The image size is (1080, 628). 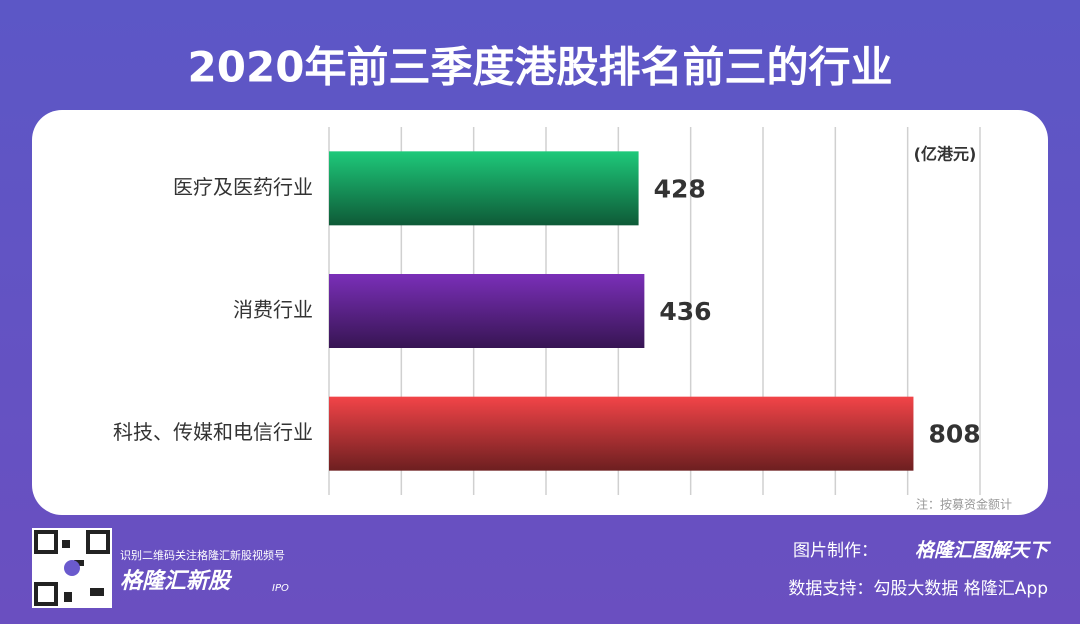 What do you see at coordinates (918, 589) in the screenshot?
I see `source: 数据支持：勾股大数据 格隆汇App` at bounding box center [918, 589].